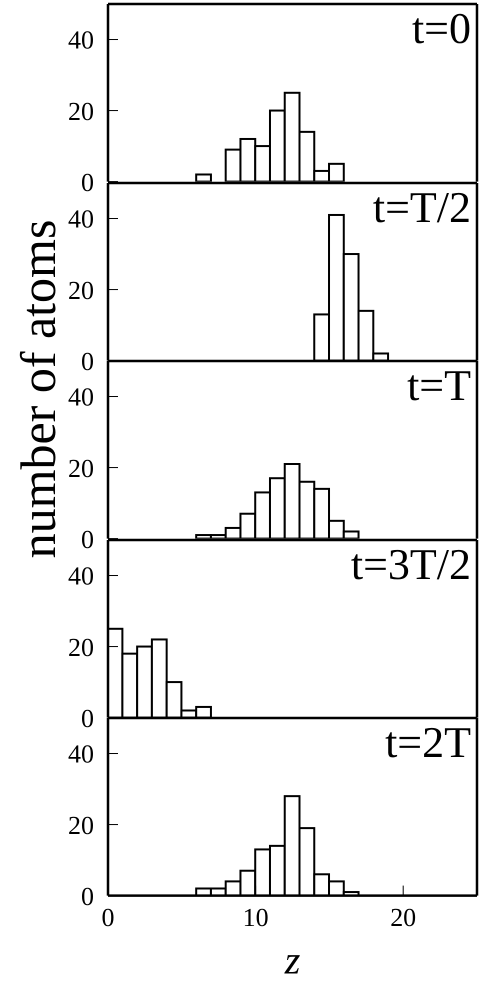 The height and width of the screenshot is (982, 484). I want to click on x-axis-title: z, so click(292, 960).